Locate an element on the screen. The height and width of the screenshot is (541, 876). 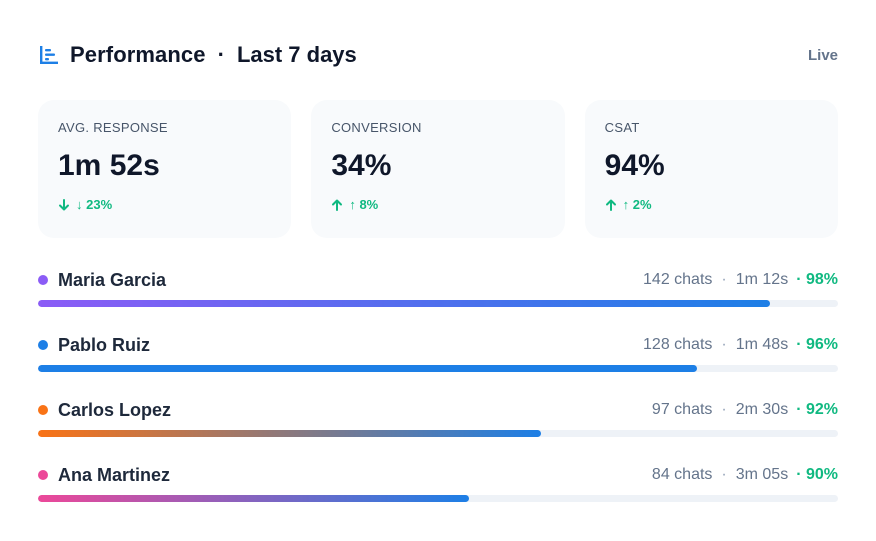
metric-label: CSAT is located at coordinates (622, 127).